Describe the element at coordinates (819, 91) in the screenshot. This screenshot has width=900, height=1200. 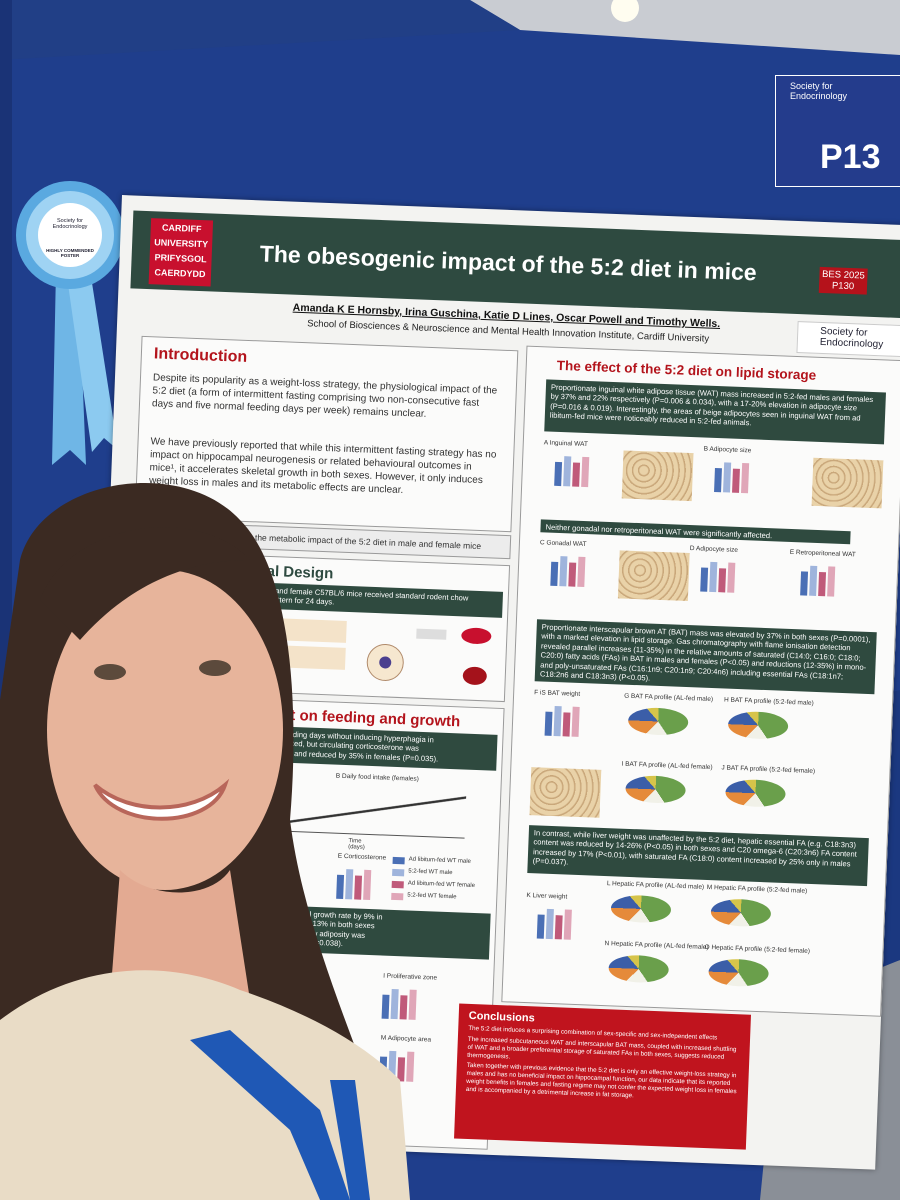
I see `sign-org: Society for Endocrinology` at that location.